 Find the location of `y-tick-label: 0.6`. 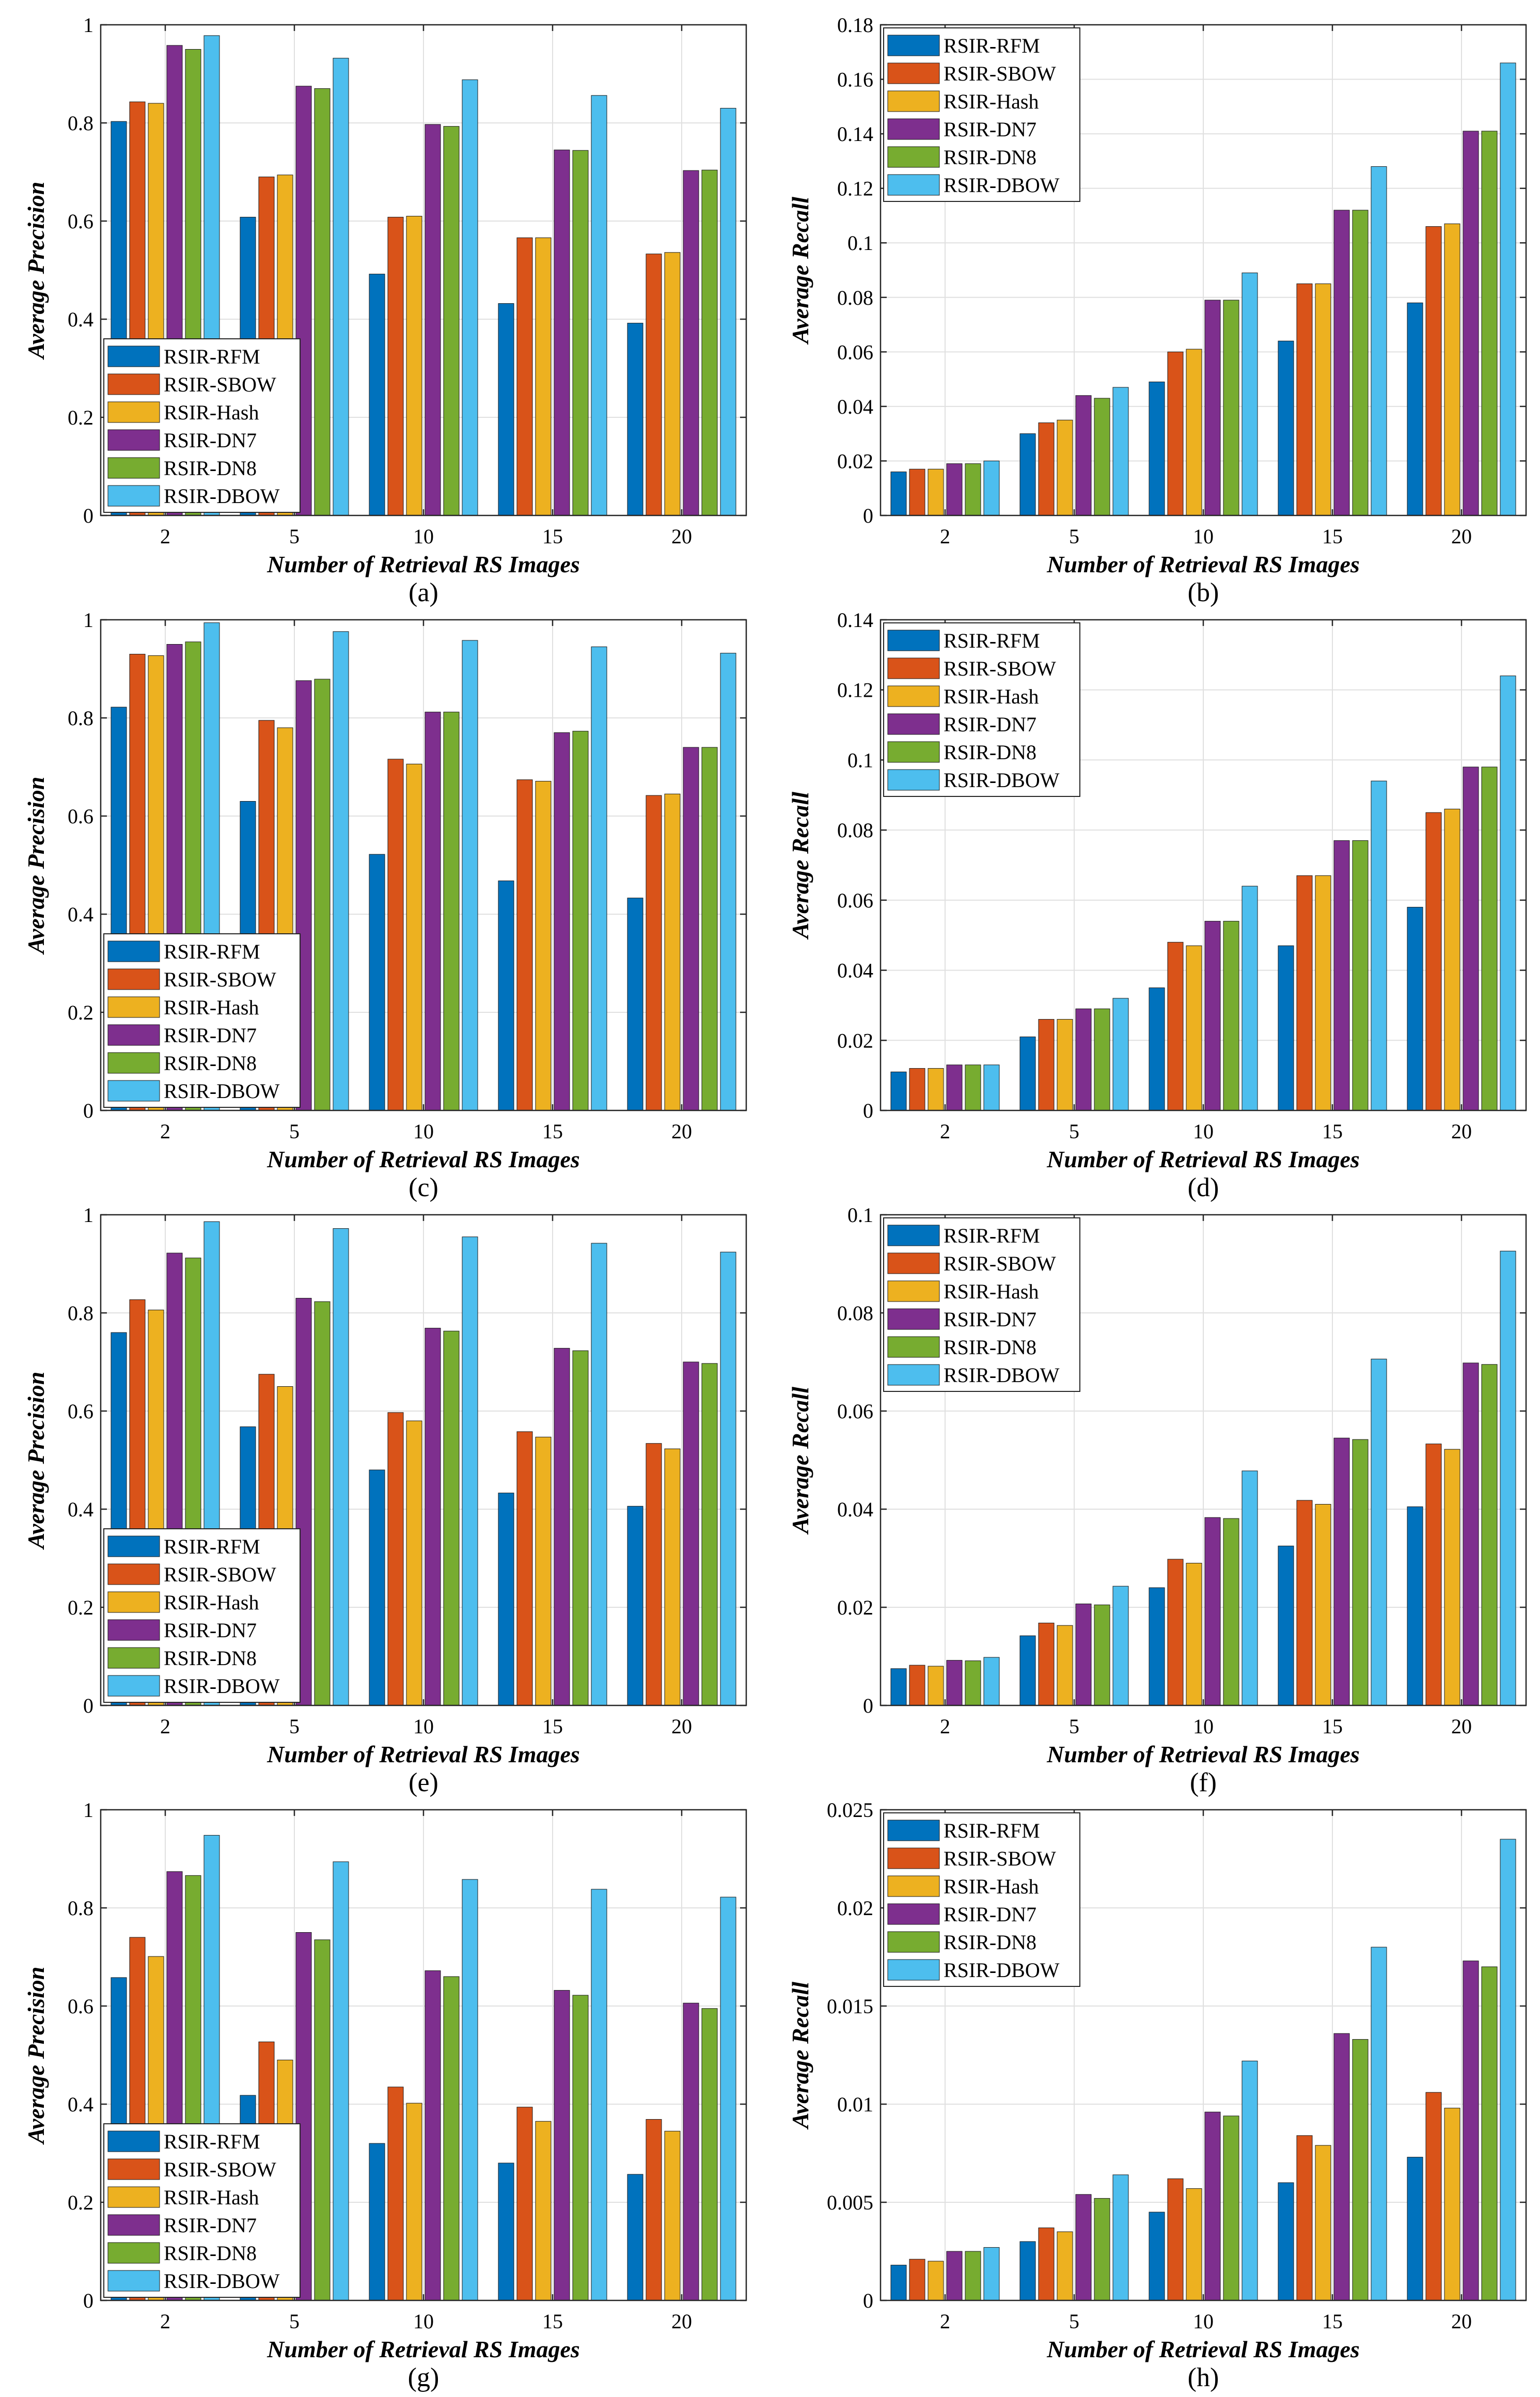

y-tick-label: 0.6 is located at coordinates (80, 1412).